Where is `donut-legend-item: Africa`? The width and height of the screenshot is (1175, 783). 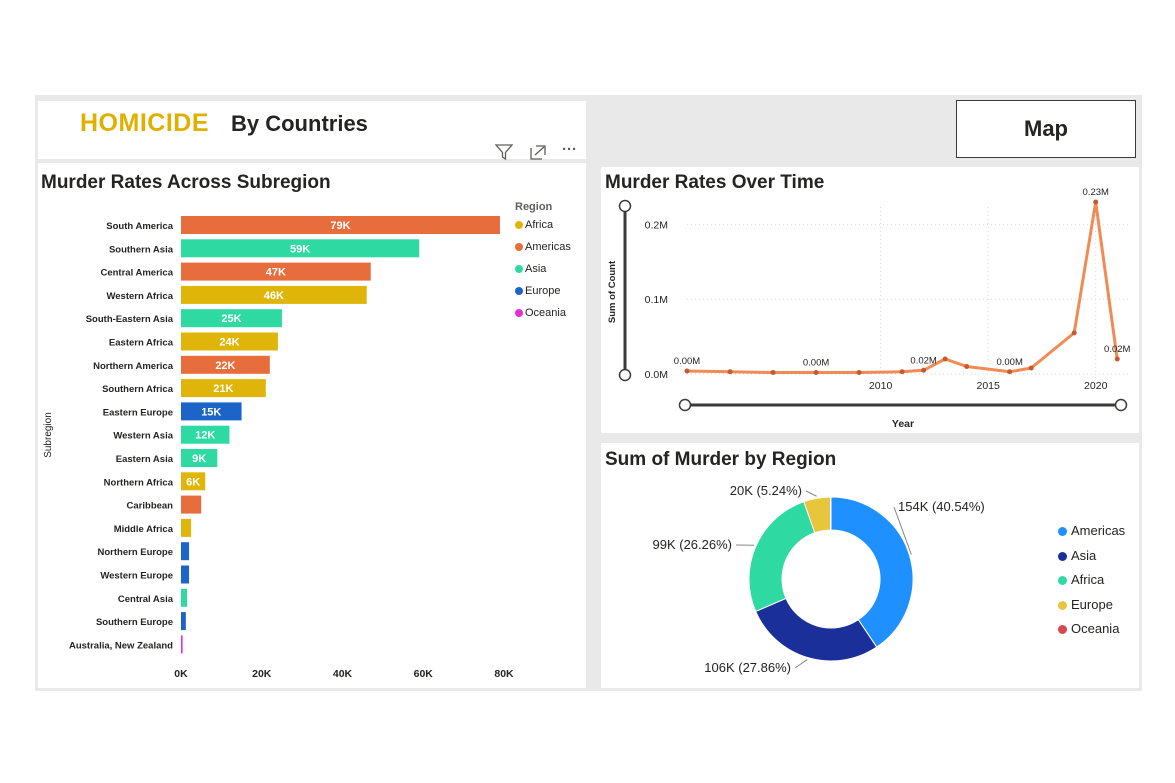
donut-legend-item: Africa is located at coordinates (1081, 579).